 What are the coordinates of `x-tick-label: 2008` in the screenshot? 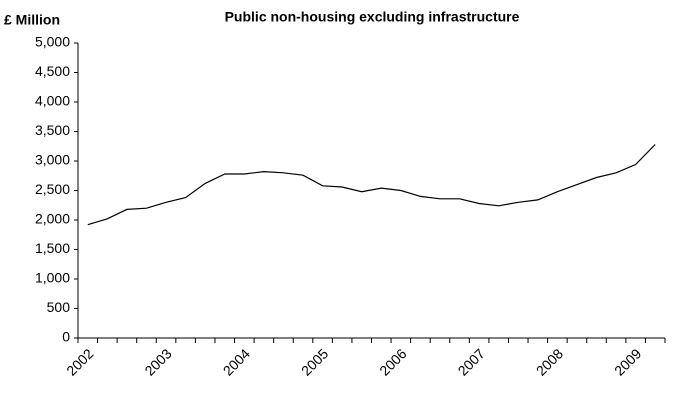 It's located at (549, 361).